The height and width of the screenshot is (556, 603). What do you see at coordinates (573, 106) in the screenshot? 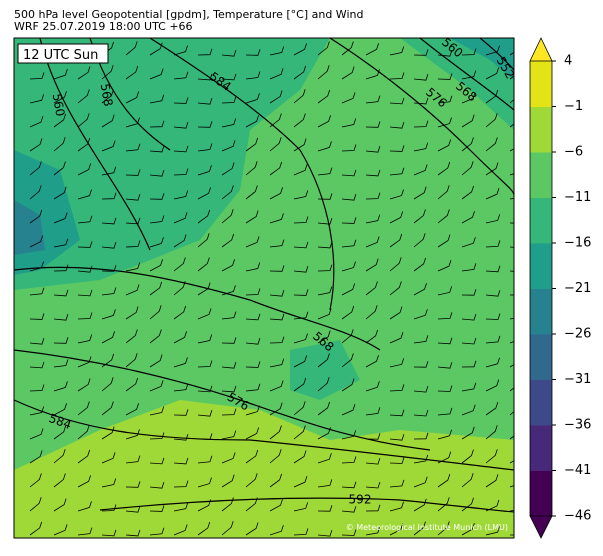
I see `tick-label: −1` at bounding box center [573, 106].